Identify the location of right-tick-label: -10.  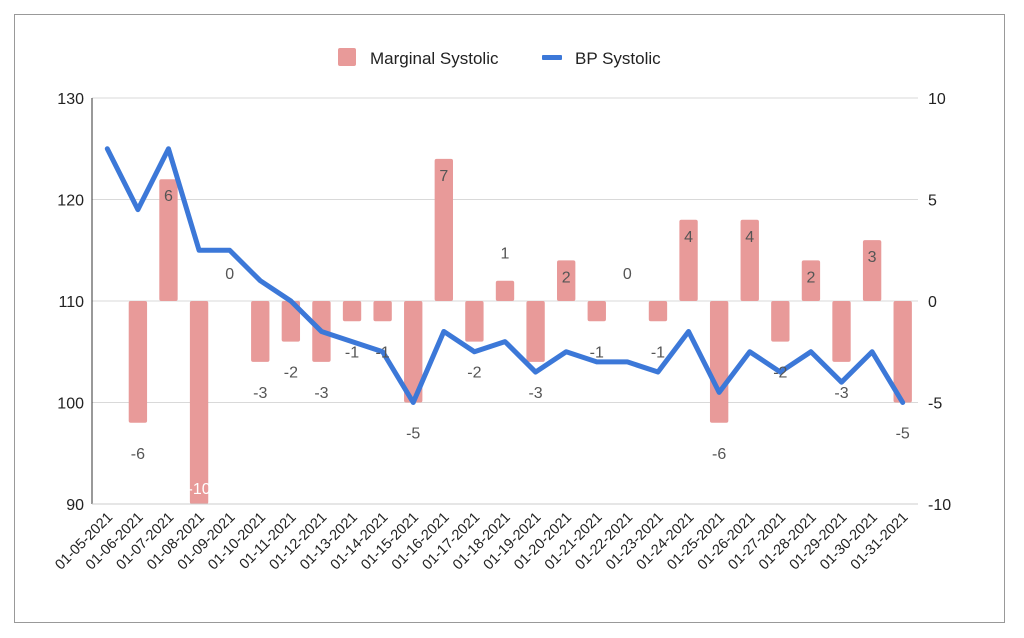
(939, 505).